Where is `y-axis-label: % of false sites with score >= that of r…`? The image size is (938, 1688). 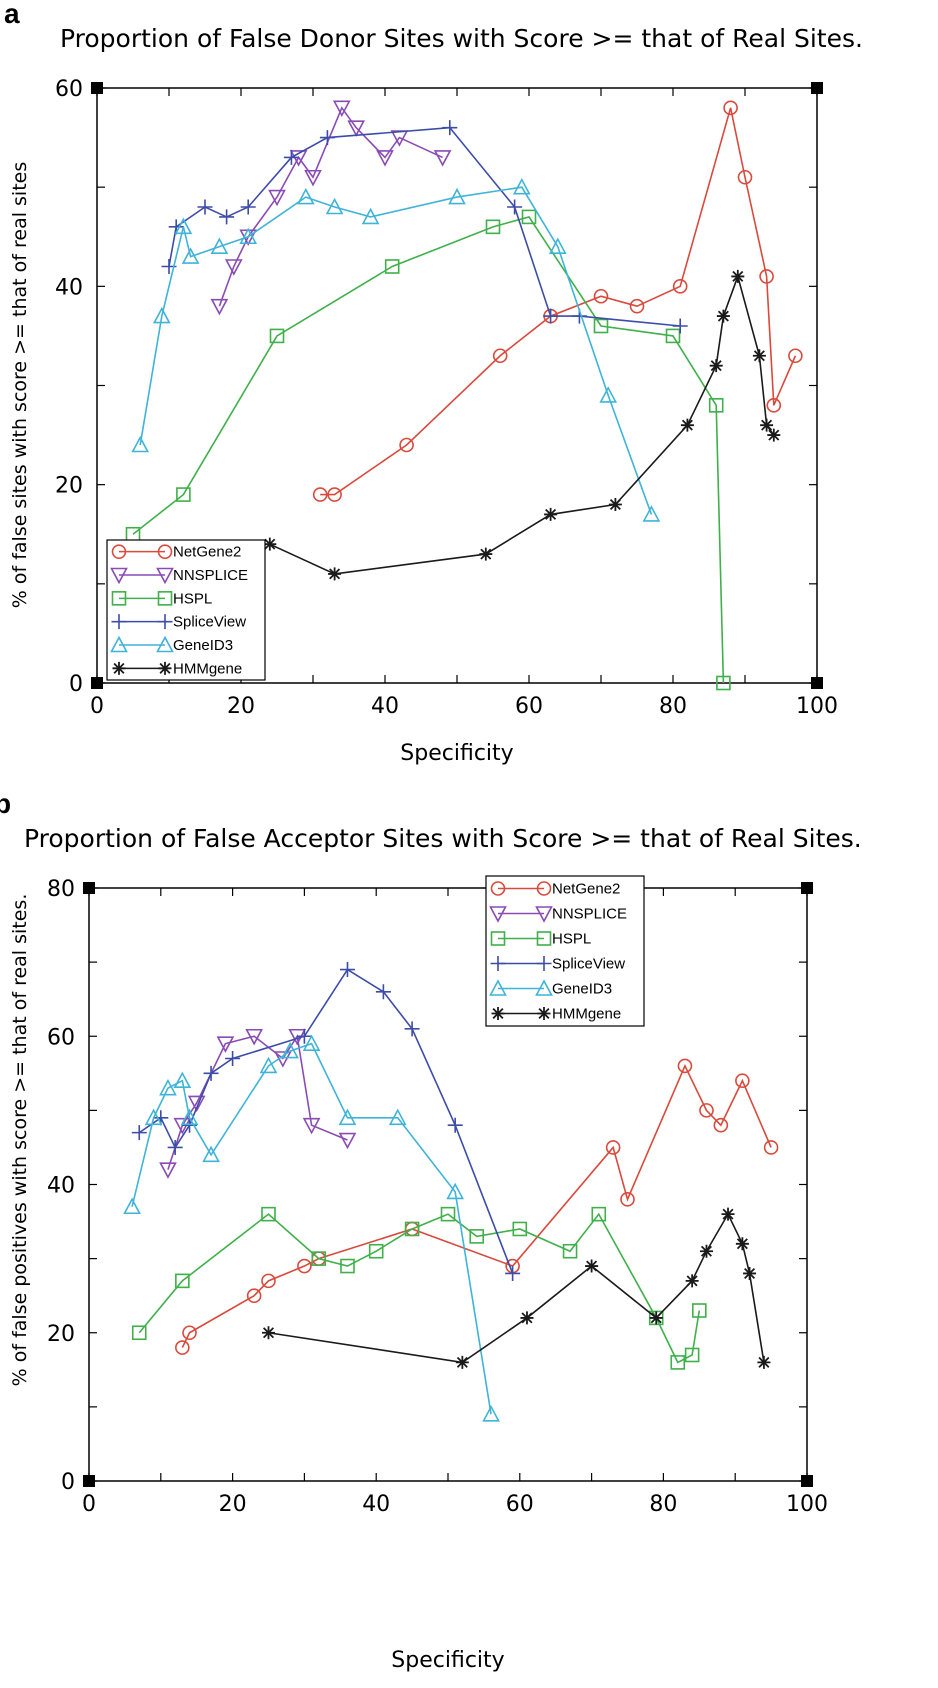
y-axis-label: % of false sites with score >= that of r… is located at coordinates (20, 385).